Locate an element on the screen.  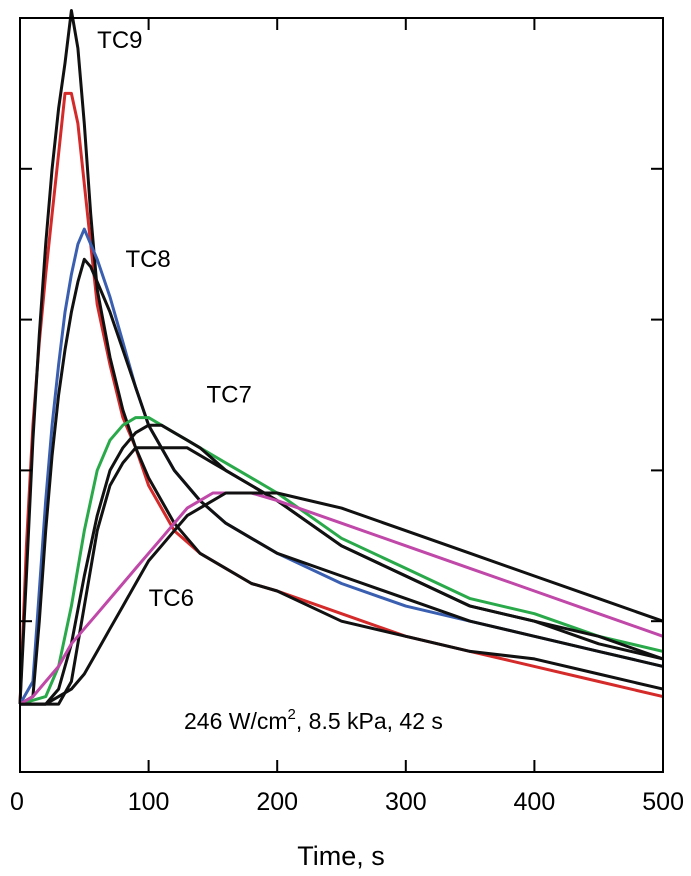
x-tick-label: 0 is located at coordinates (17, 802).